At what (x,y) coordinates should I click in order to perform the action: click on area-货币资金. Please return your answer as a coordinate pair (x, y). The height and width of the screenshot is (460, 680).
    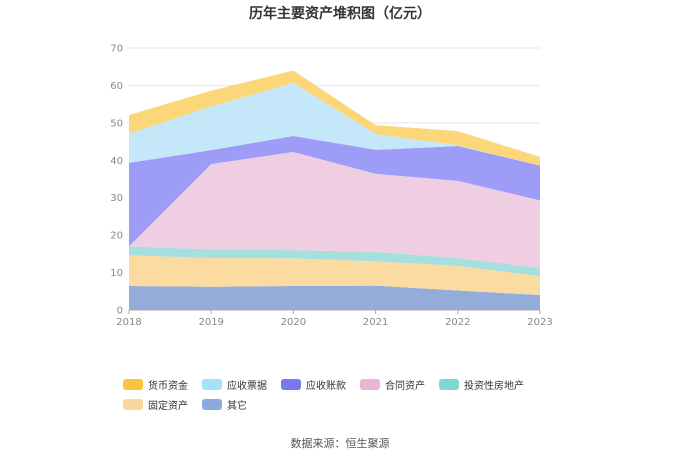
    Looking at the image, I should click on (334, 118).